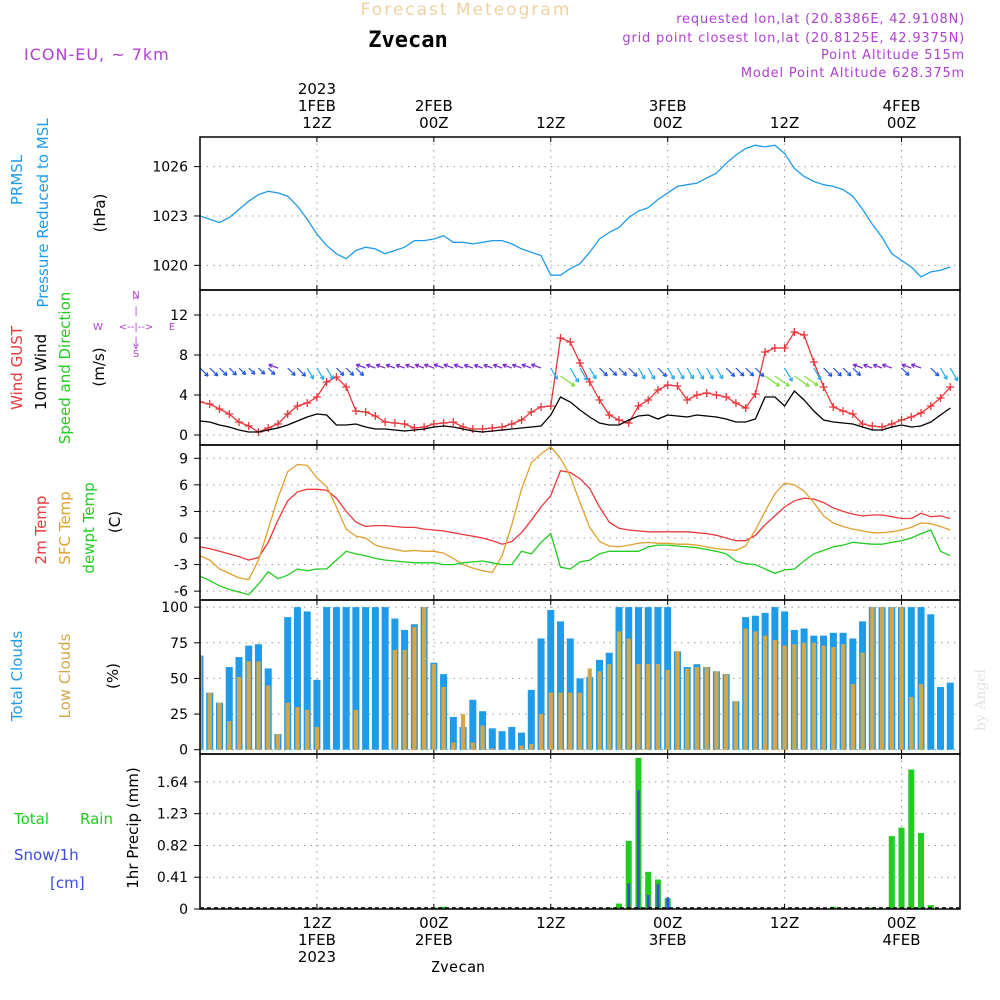  What do you see at coordinates (434, 940) in the screenshot?
I see `bottom-time-label: 2FEB` at bounding box center [434, 940].